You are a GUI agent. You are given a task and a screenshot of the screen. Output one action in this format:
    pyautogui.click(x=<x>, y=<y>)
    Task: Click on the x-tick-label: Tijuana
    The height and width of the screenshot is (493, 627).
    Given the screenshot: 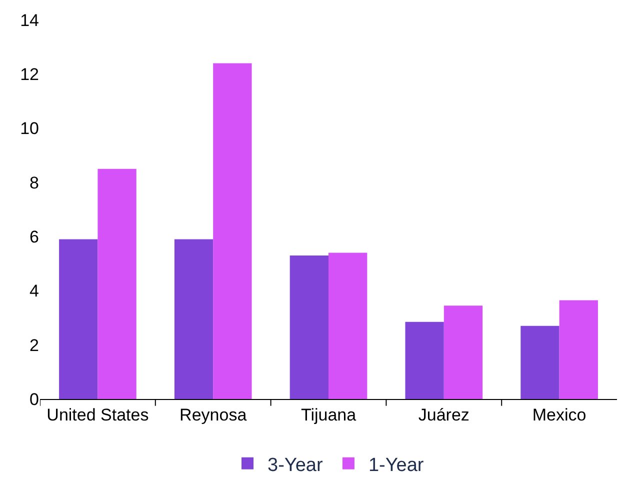 What is the action you would take?
    pyautogui.click(x=328, y=414)
    